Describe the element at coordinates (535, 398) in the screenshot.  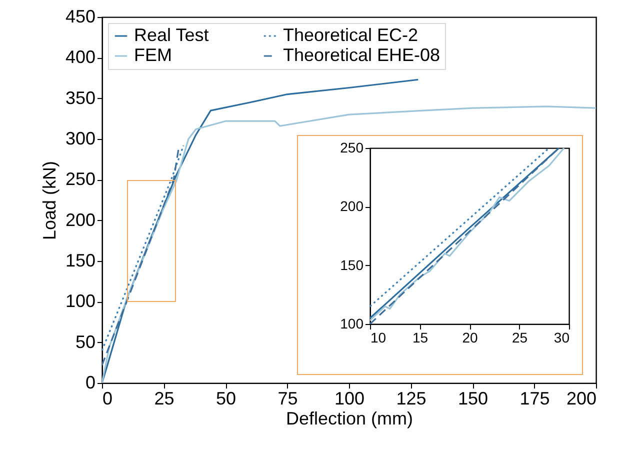
I see `x-tick-label: 175` at that location.